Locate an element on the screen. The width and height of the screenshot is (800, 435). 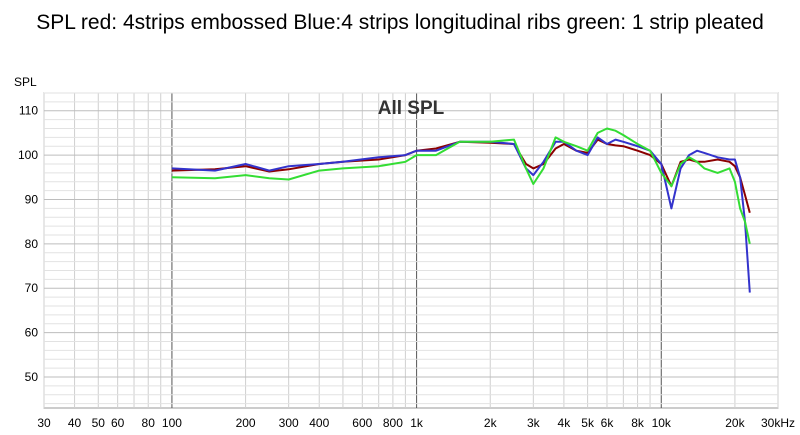
x-tick-label: 30kHz is located at coordinates (778, 423).